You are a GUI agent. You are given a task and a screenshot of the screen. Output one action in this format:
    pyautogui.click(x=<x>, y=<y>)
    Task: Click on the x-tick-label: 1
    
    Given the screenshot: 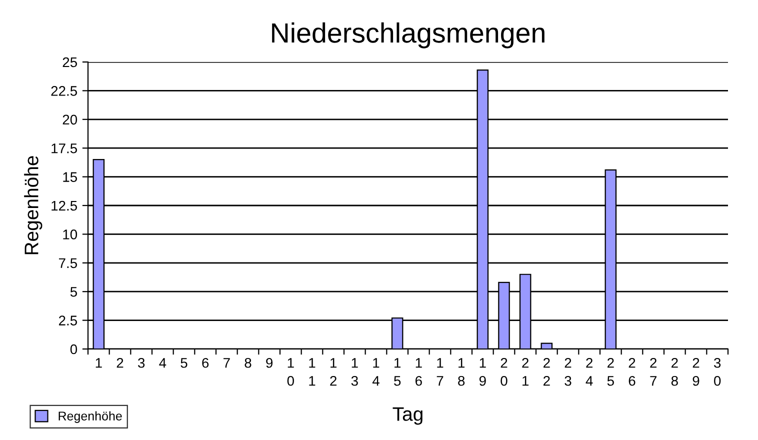 What is the action you would take?
    pyautogui.click(x=99, y=363)
    